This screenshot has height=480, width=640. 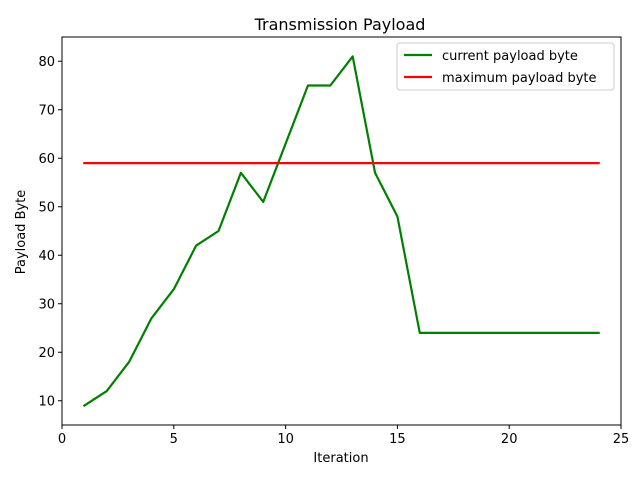 I want to click on x-tick-label: 5, so click(x=174, y=439).